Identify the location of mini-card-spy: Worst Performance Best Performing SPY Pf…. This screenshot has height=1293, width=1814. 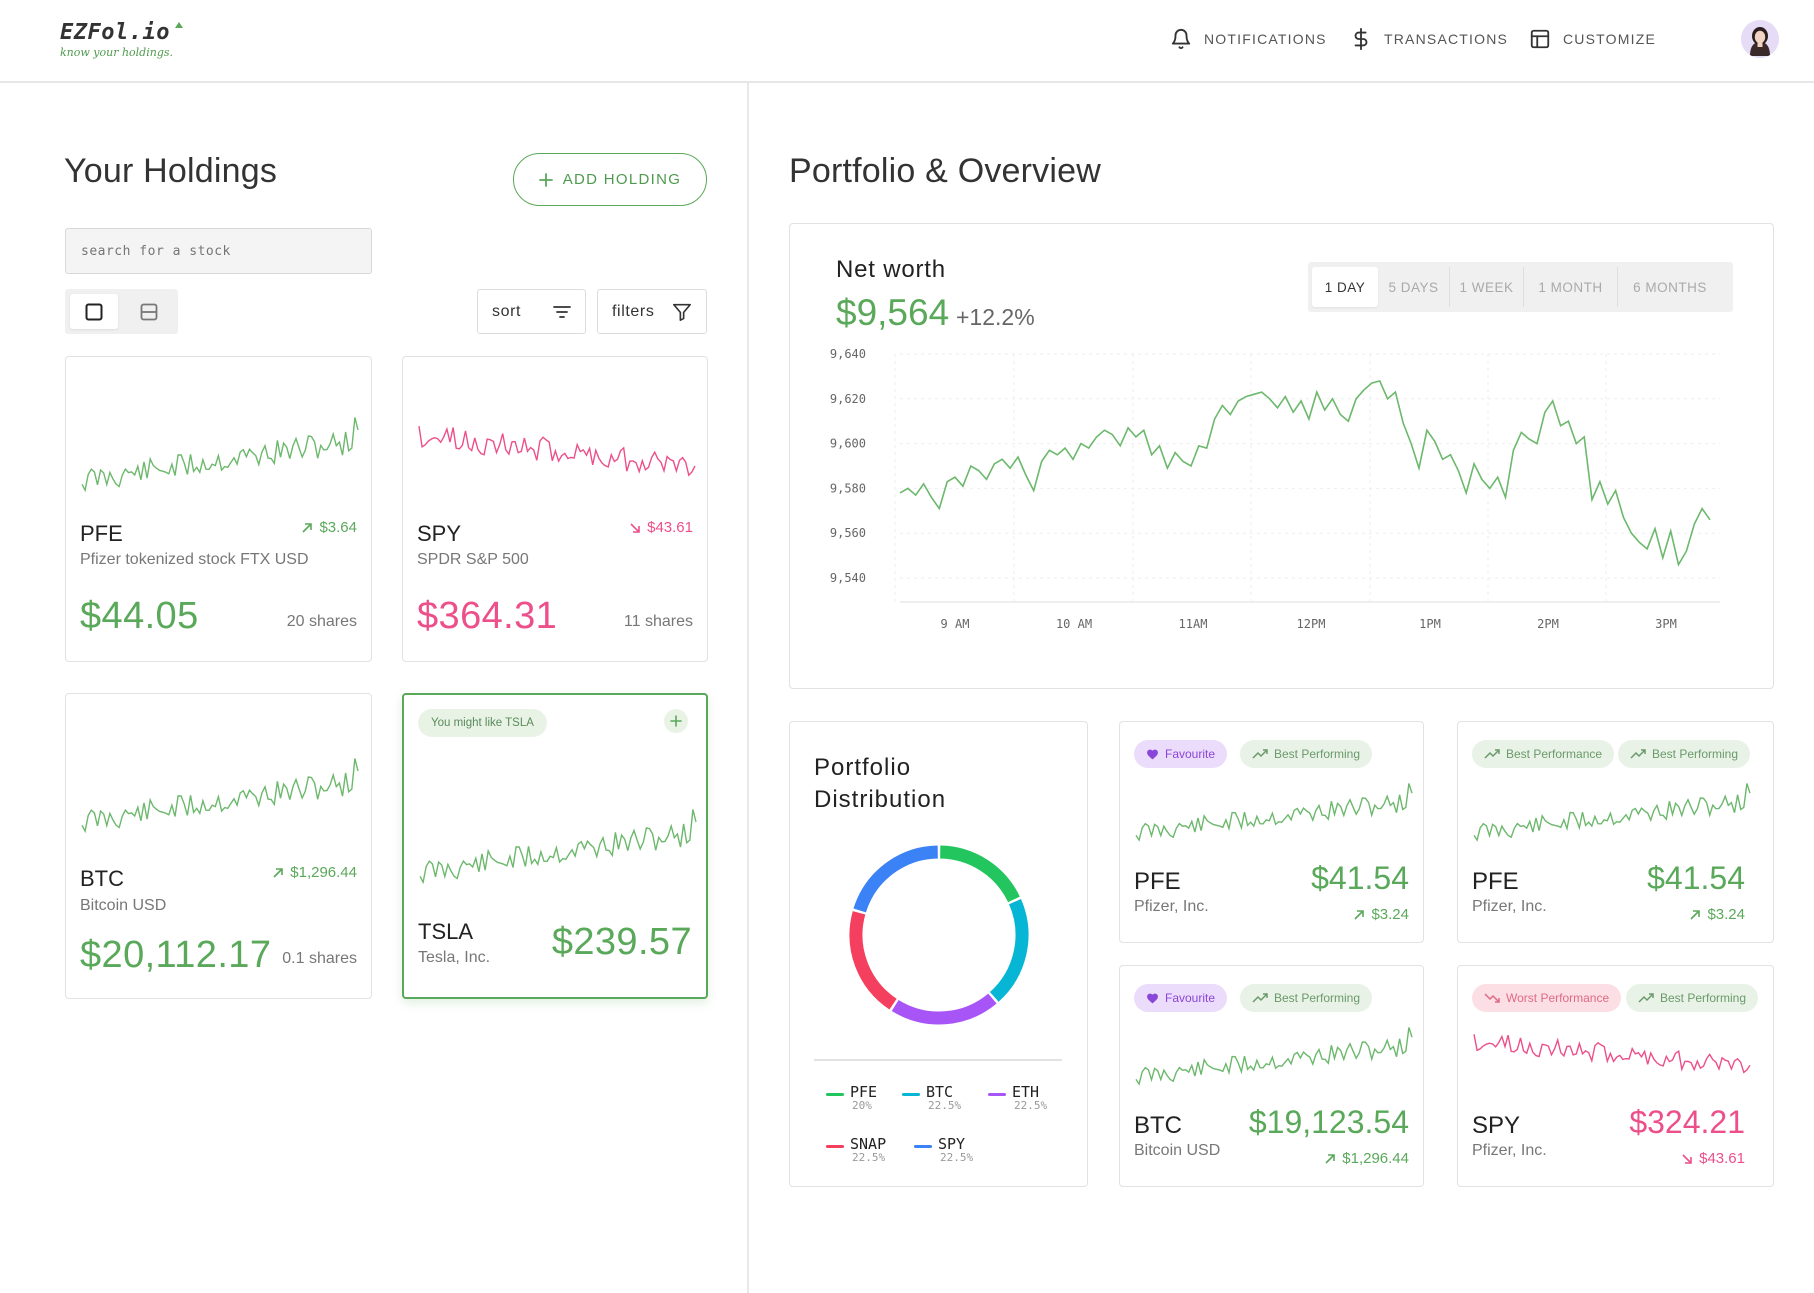
(1615, 1076).